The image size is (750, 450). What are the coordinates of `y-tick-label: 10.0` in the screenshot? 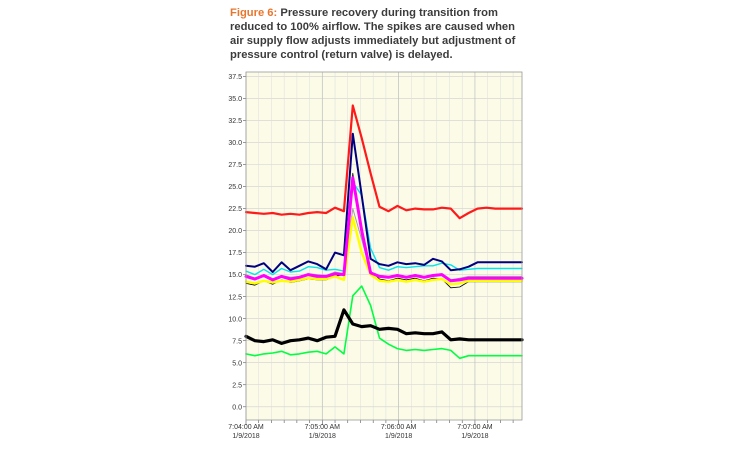 It's located at (235, 319).